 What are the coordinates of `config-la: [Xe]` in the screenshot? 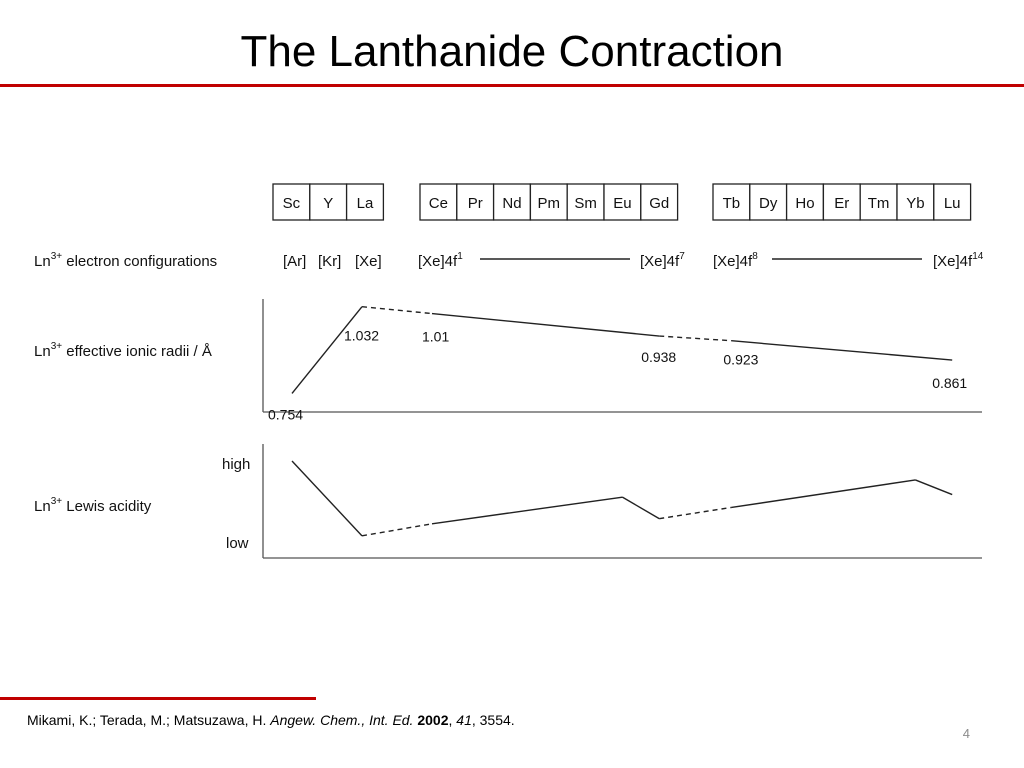 It's located at (368, 261).